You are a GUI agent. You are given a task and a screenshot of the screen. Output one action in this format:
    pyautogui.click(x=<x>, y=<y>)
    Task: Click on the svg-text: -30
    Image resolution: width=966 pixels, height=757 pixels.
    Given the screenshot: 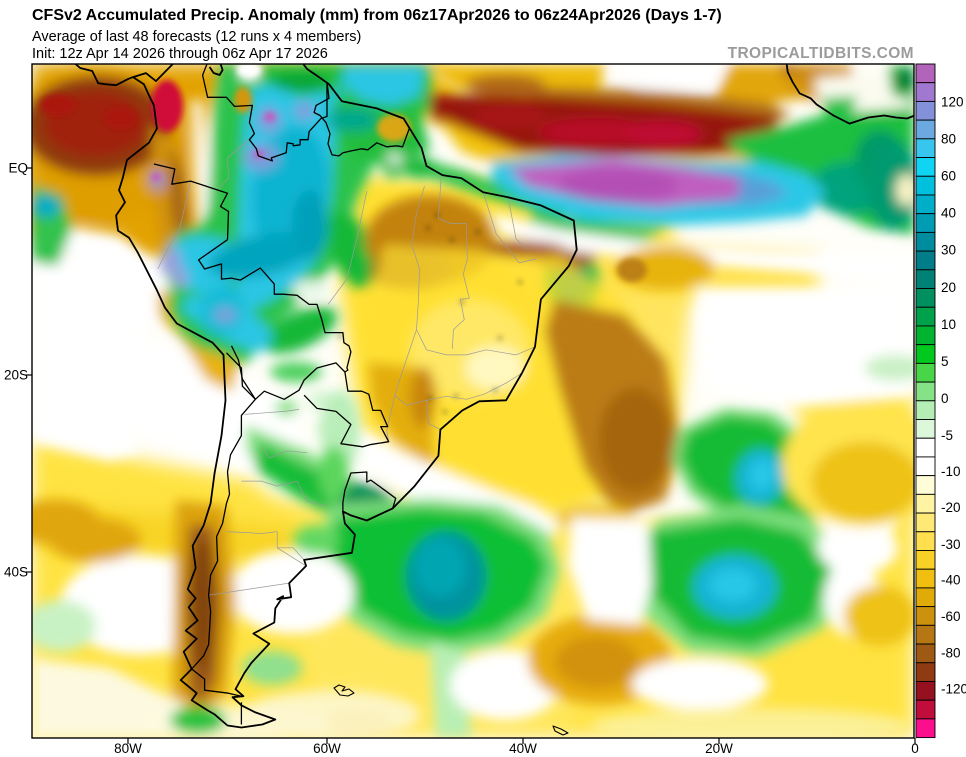 What is the action you would take?
    pyautogui.click(x=951, y=544)
    